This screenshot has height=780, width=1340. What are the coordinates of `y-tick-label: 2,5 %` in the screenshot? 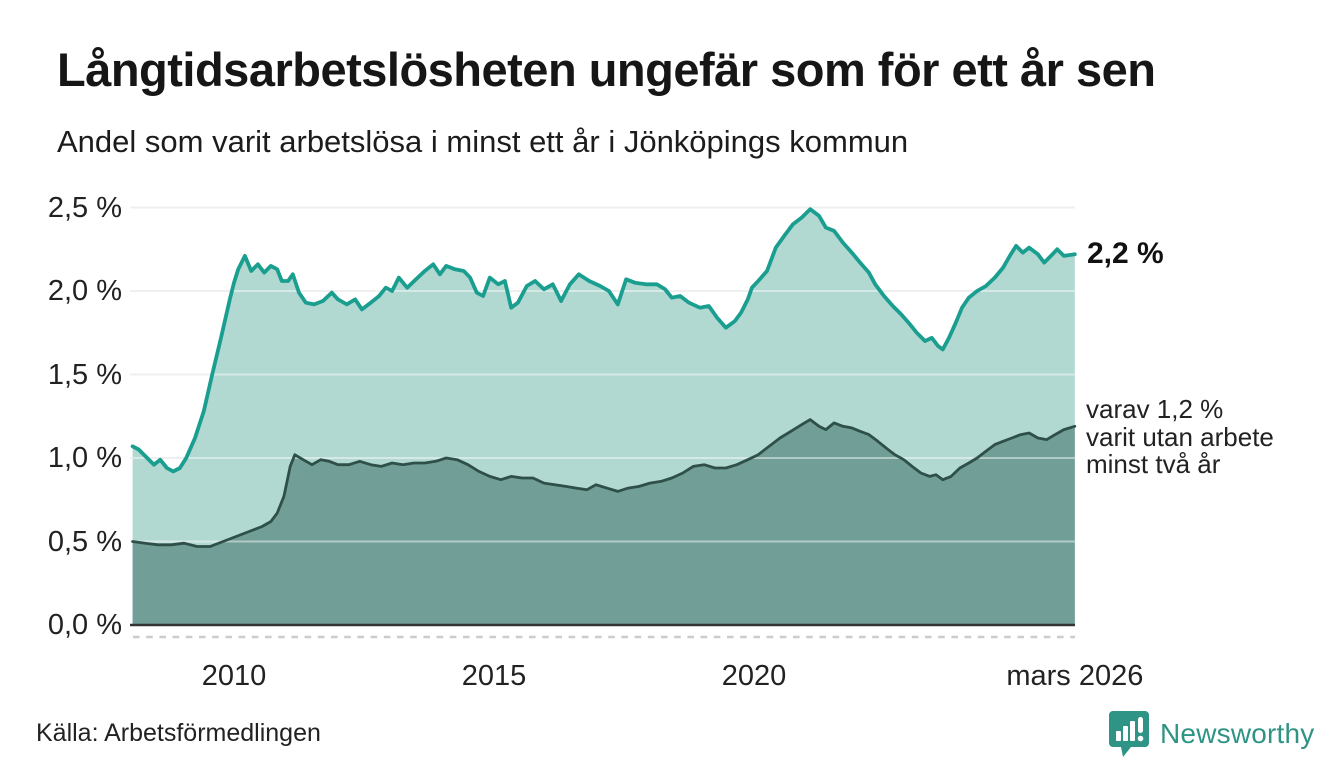 It's located at (84, 207).